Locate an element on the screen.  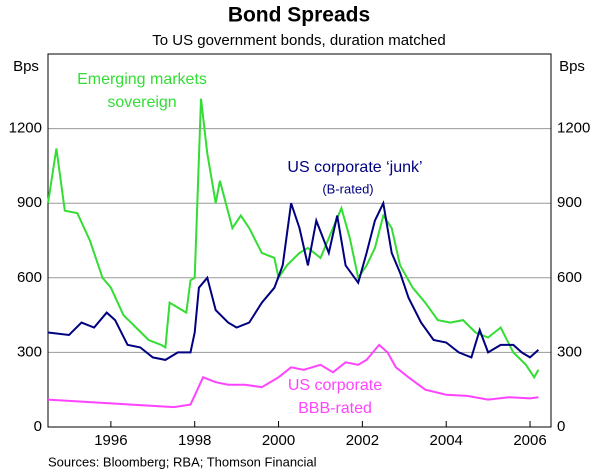
y-tick-label: 900 is located at coordinates (29, 202).